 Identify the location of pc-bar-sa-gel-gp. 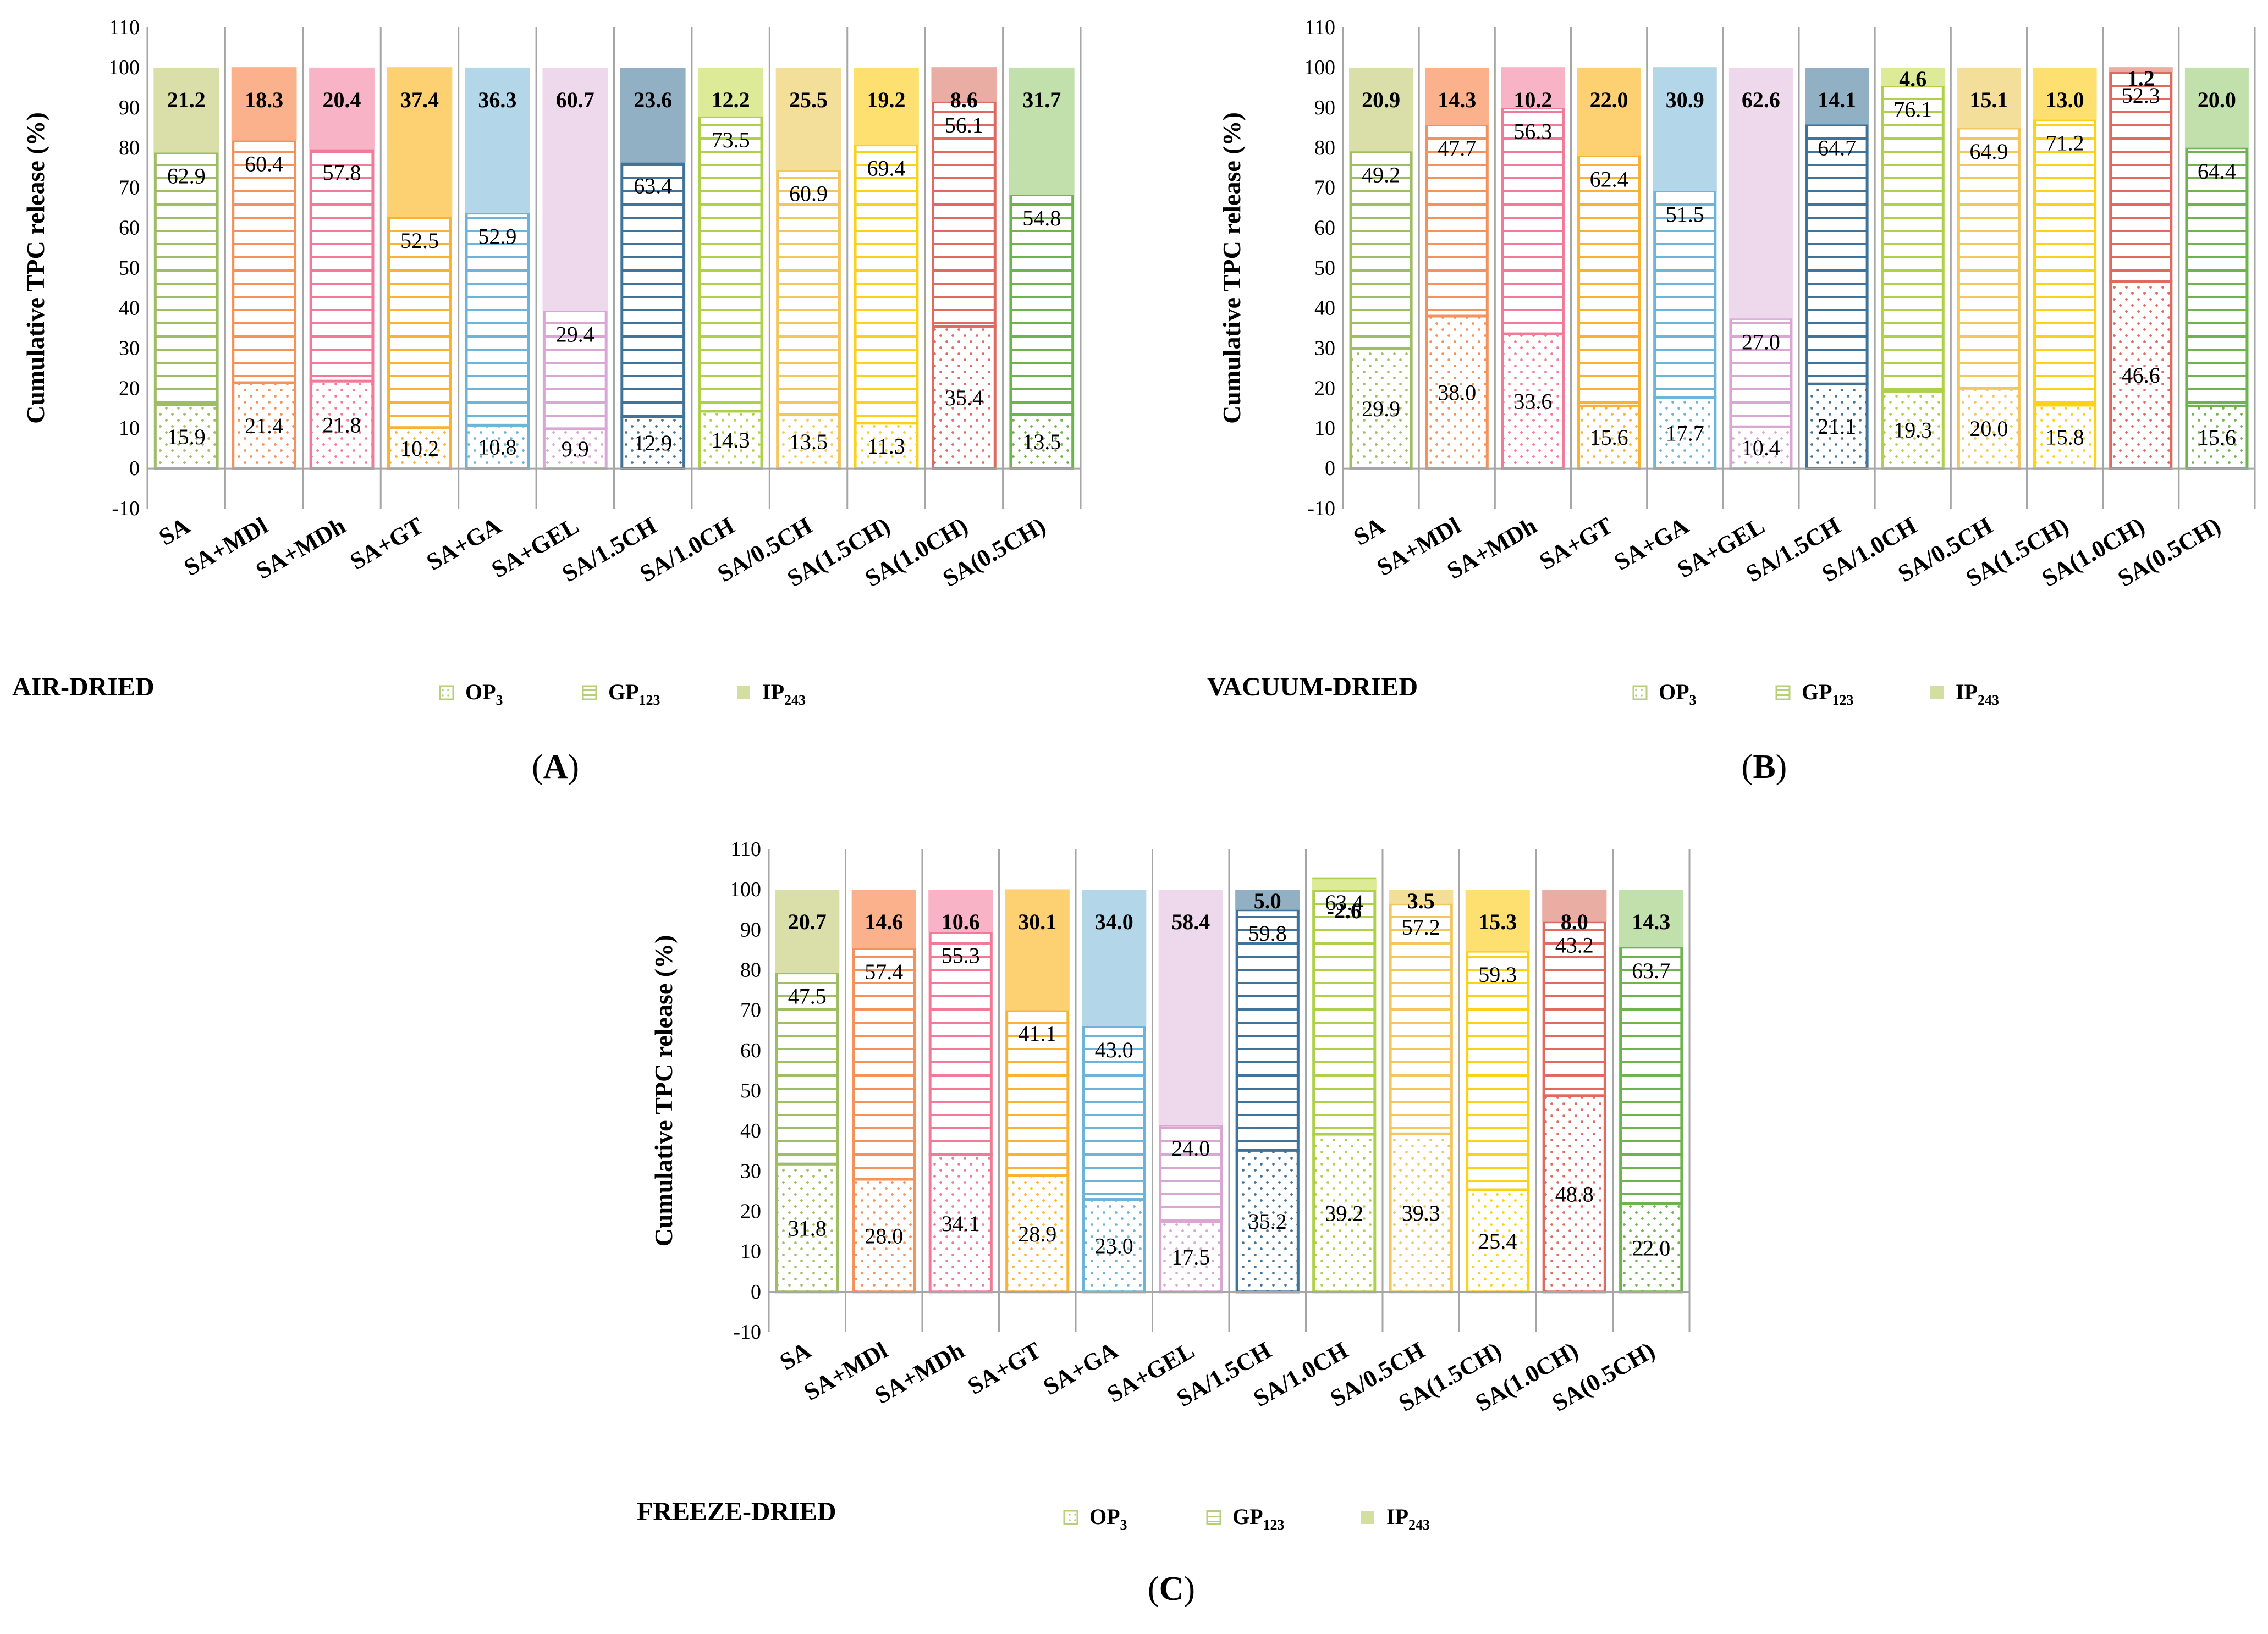
(1191, 1173).